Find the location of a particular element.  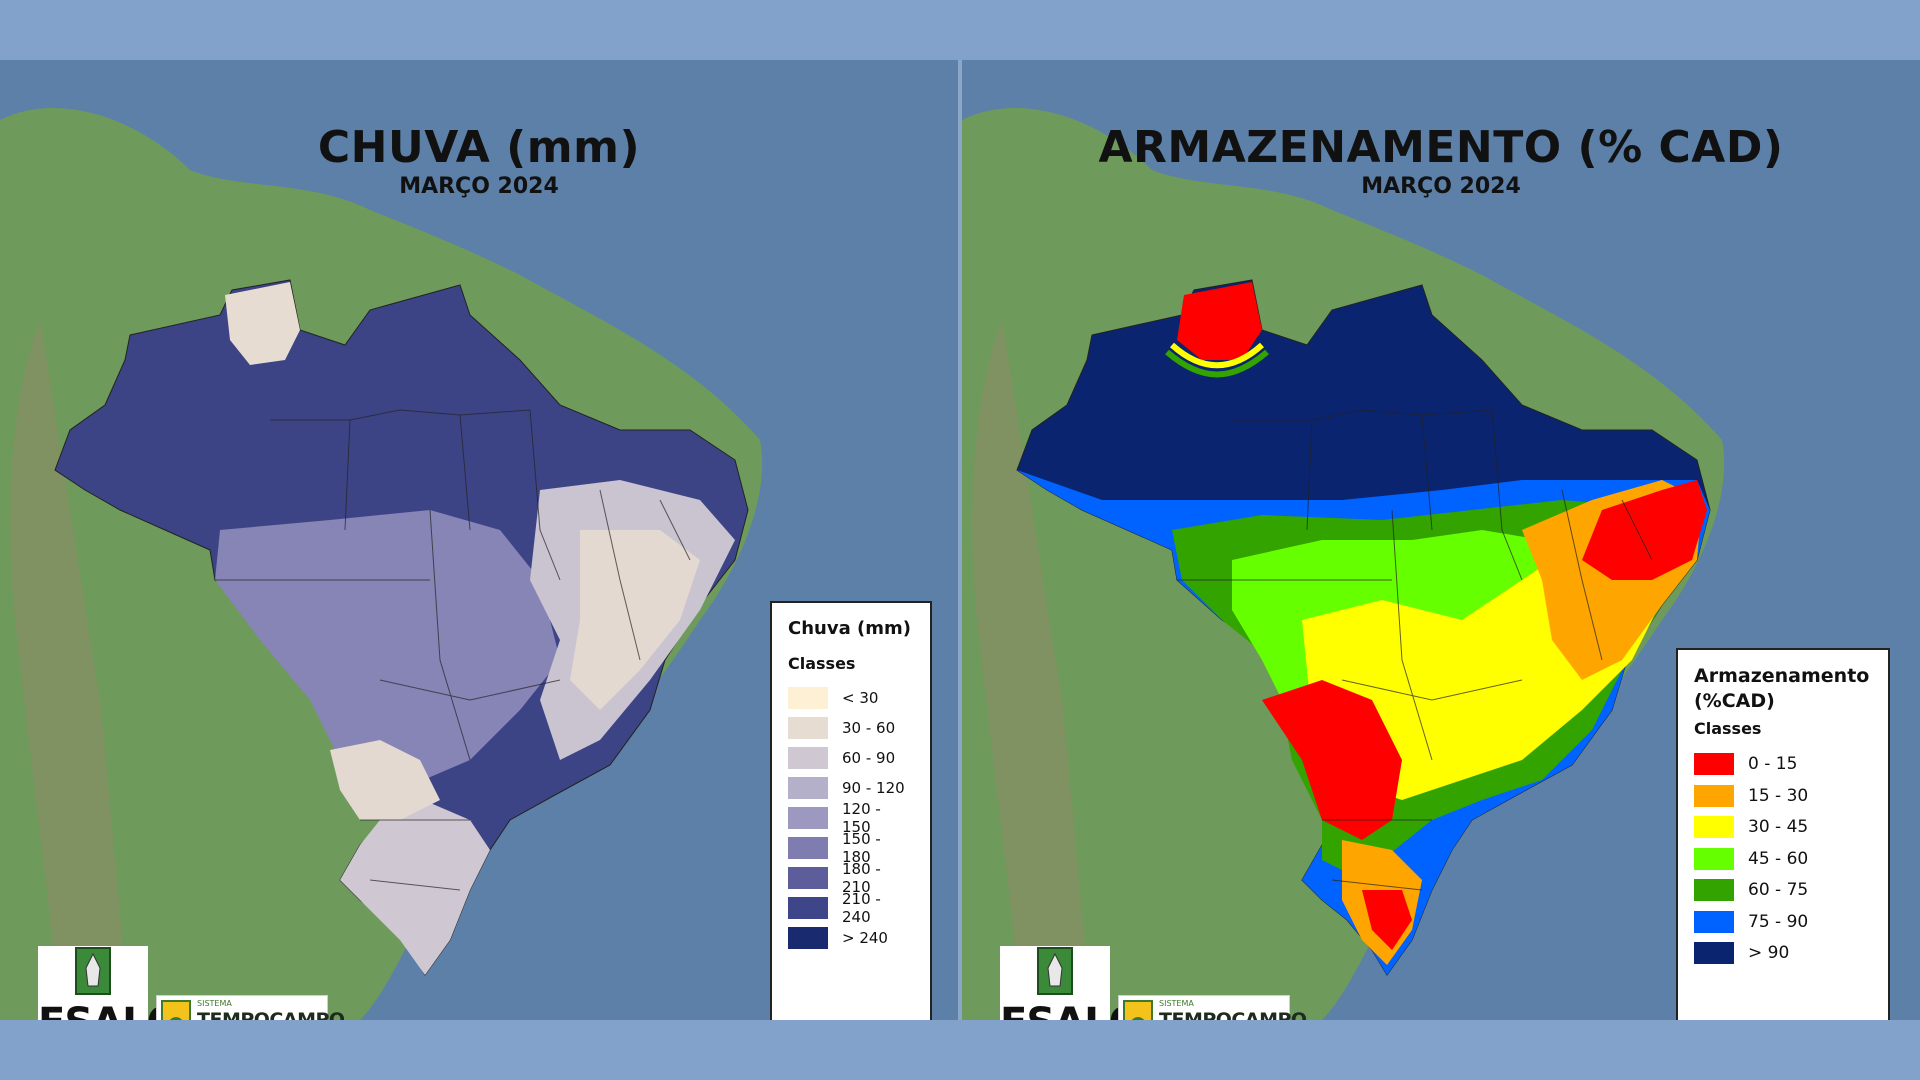

legend-item: 45 - 60 is located at coordinates (1783, 859).